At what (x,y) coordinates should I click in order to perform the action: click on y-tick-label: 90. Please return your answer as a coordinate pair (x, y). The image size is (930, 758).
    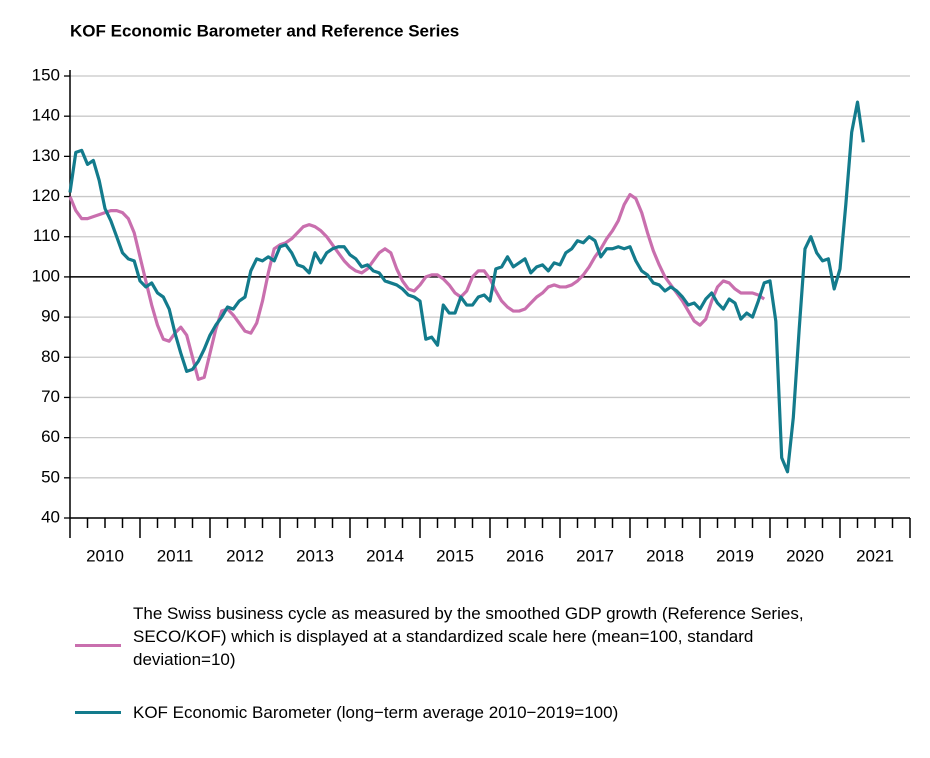
    Looking at the image, I should click on (50, 316).